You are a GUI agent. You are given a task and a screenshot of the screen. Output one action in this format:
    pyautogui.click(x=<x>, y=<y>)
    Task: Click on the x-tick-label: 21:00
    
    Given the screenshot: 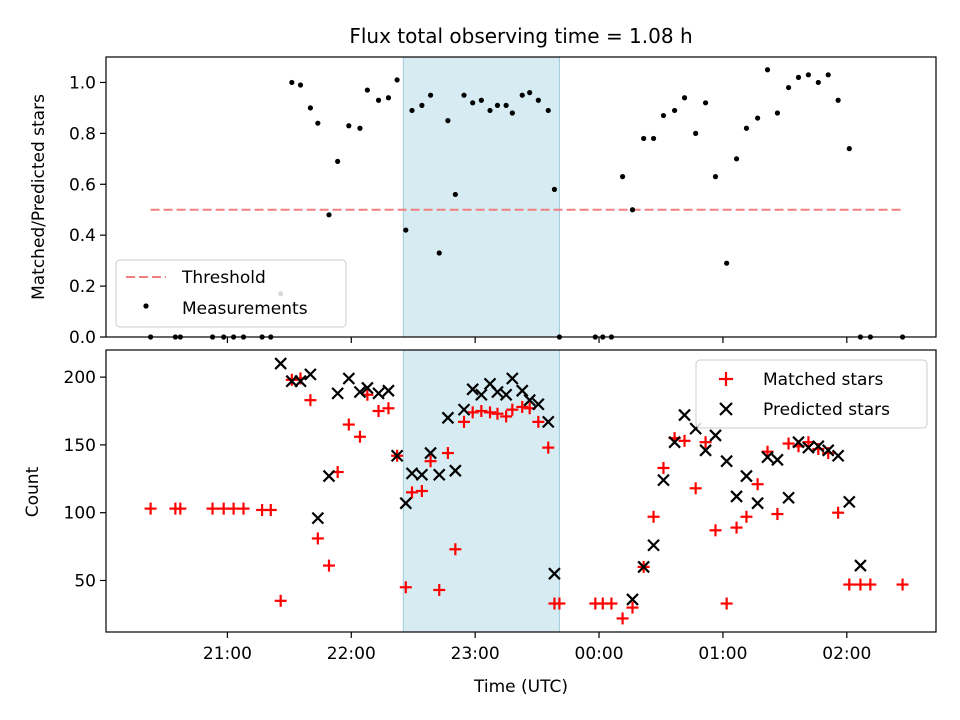 What is the action you would take?
    pyautogui.click(x=227, y=654)
    